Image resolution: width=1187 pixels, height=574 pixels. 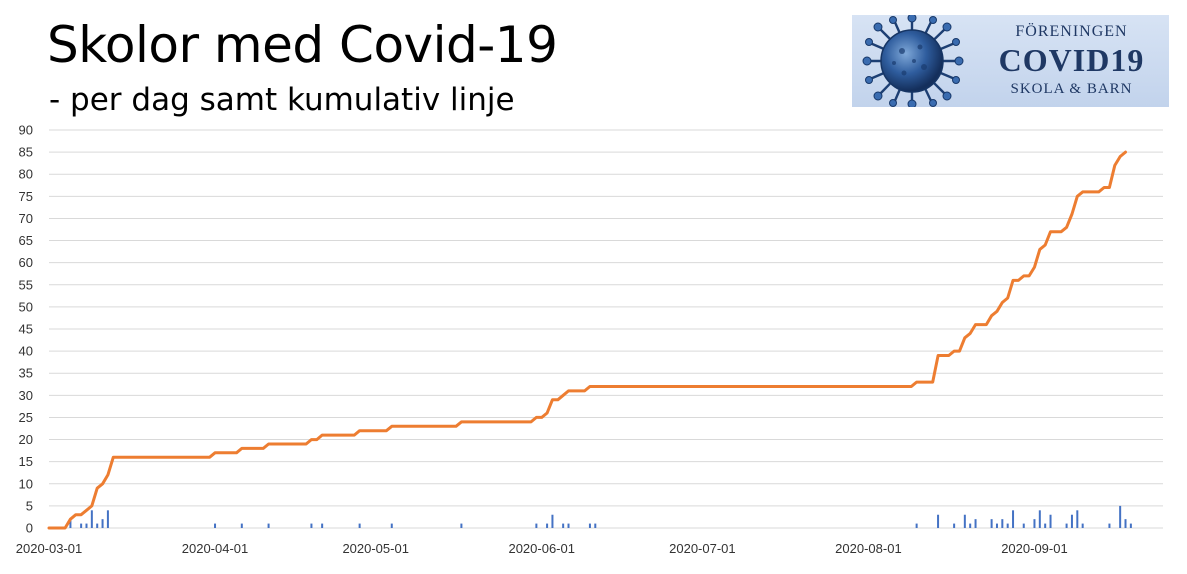 What do you see at coordinates (26, 284) in the screenshot?
I see `y-tick-label: 55` at bounding box center [26, 284].